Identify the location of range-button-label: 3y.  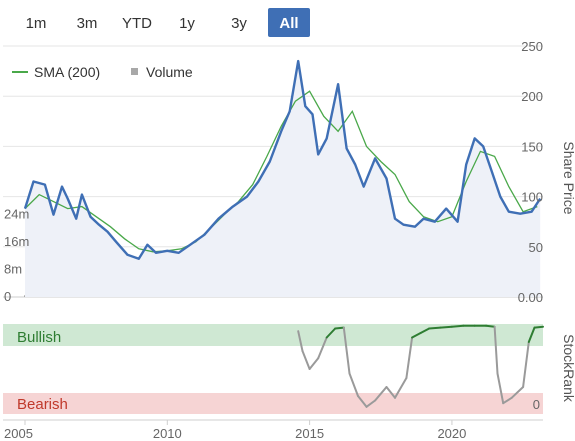
(239, 23).